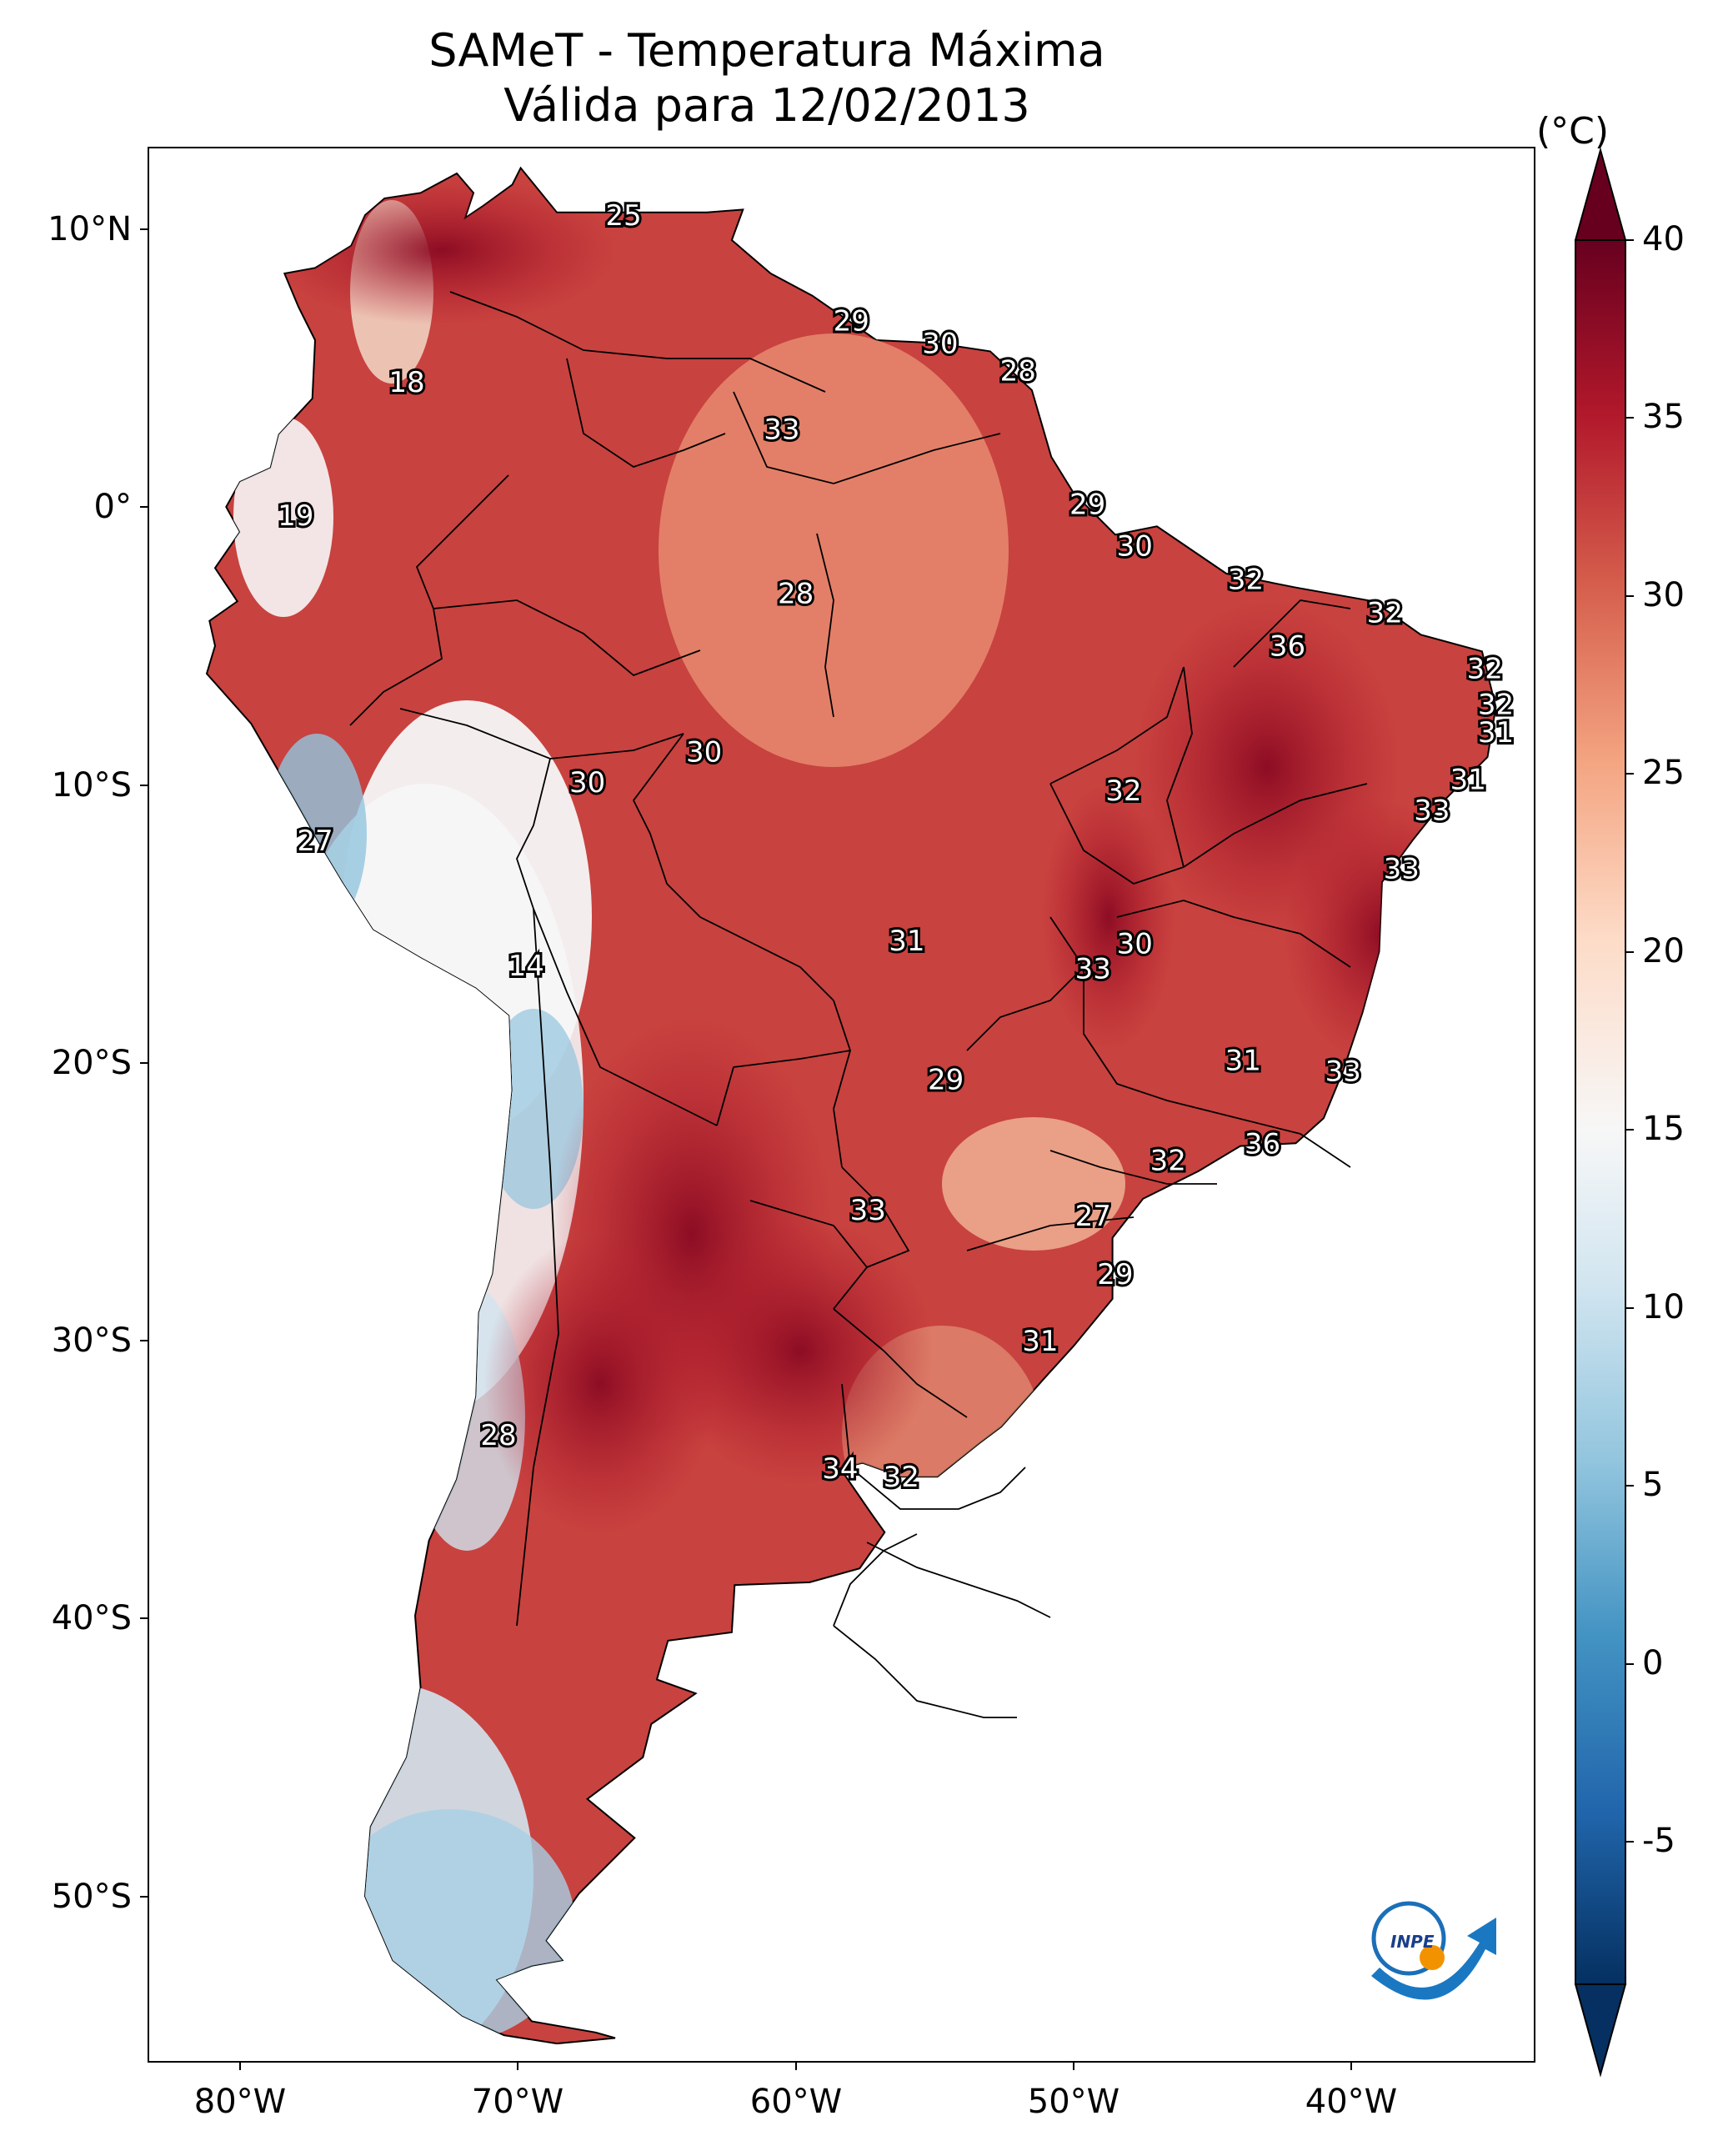 This screenshot has width=1723, height=2156. I want to click on colorbar-tick-label: 30, so click(1663, 595).